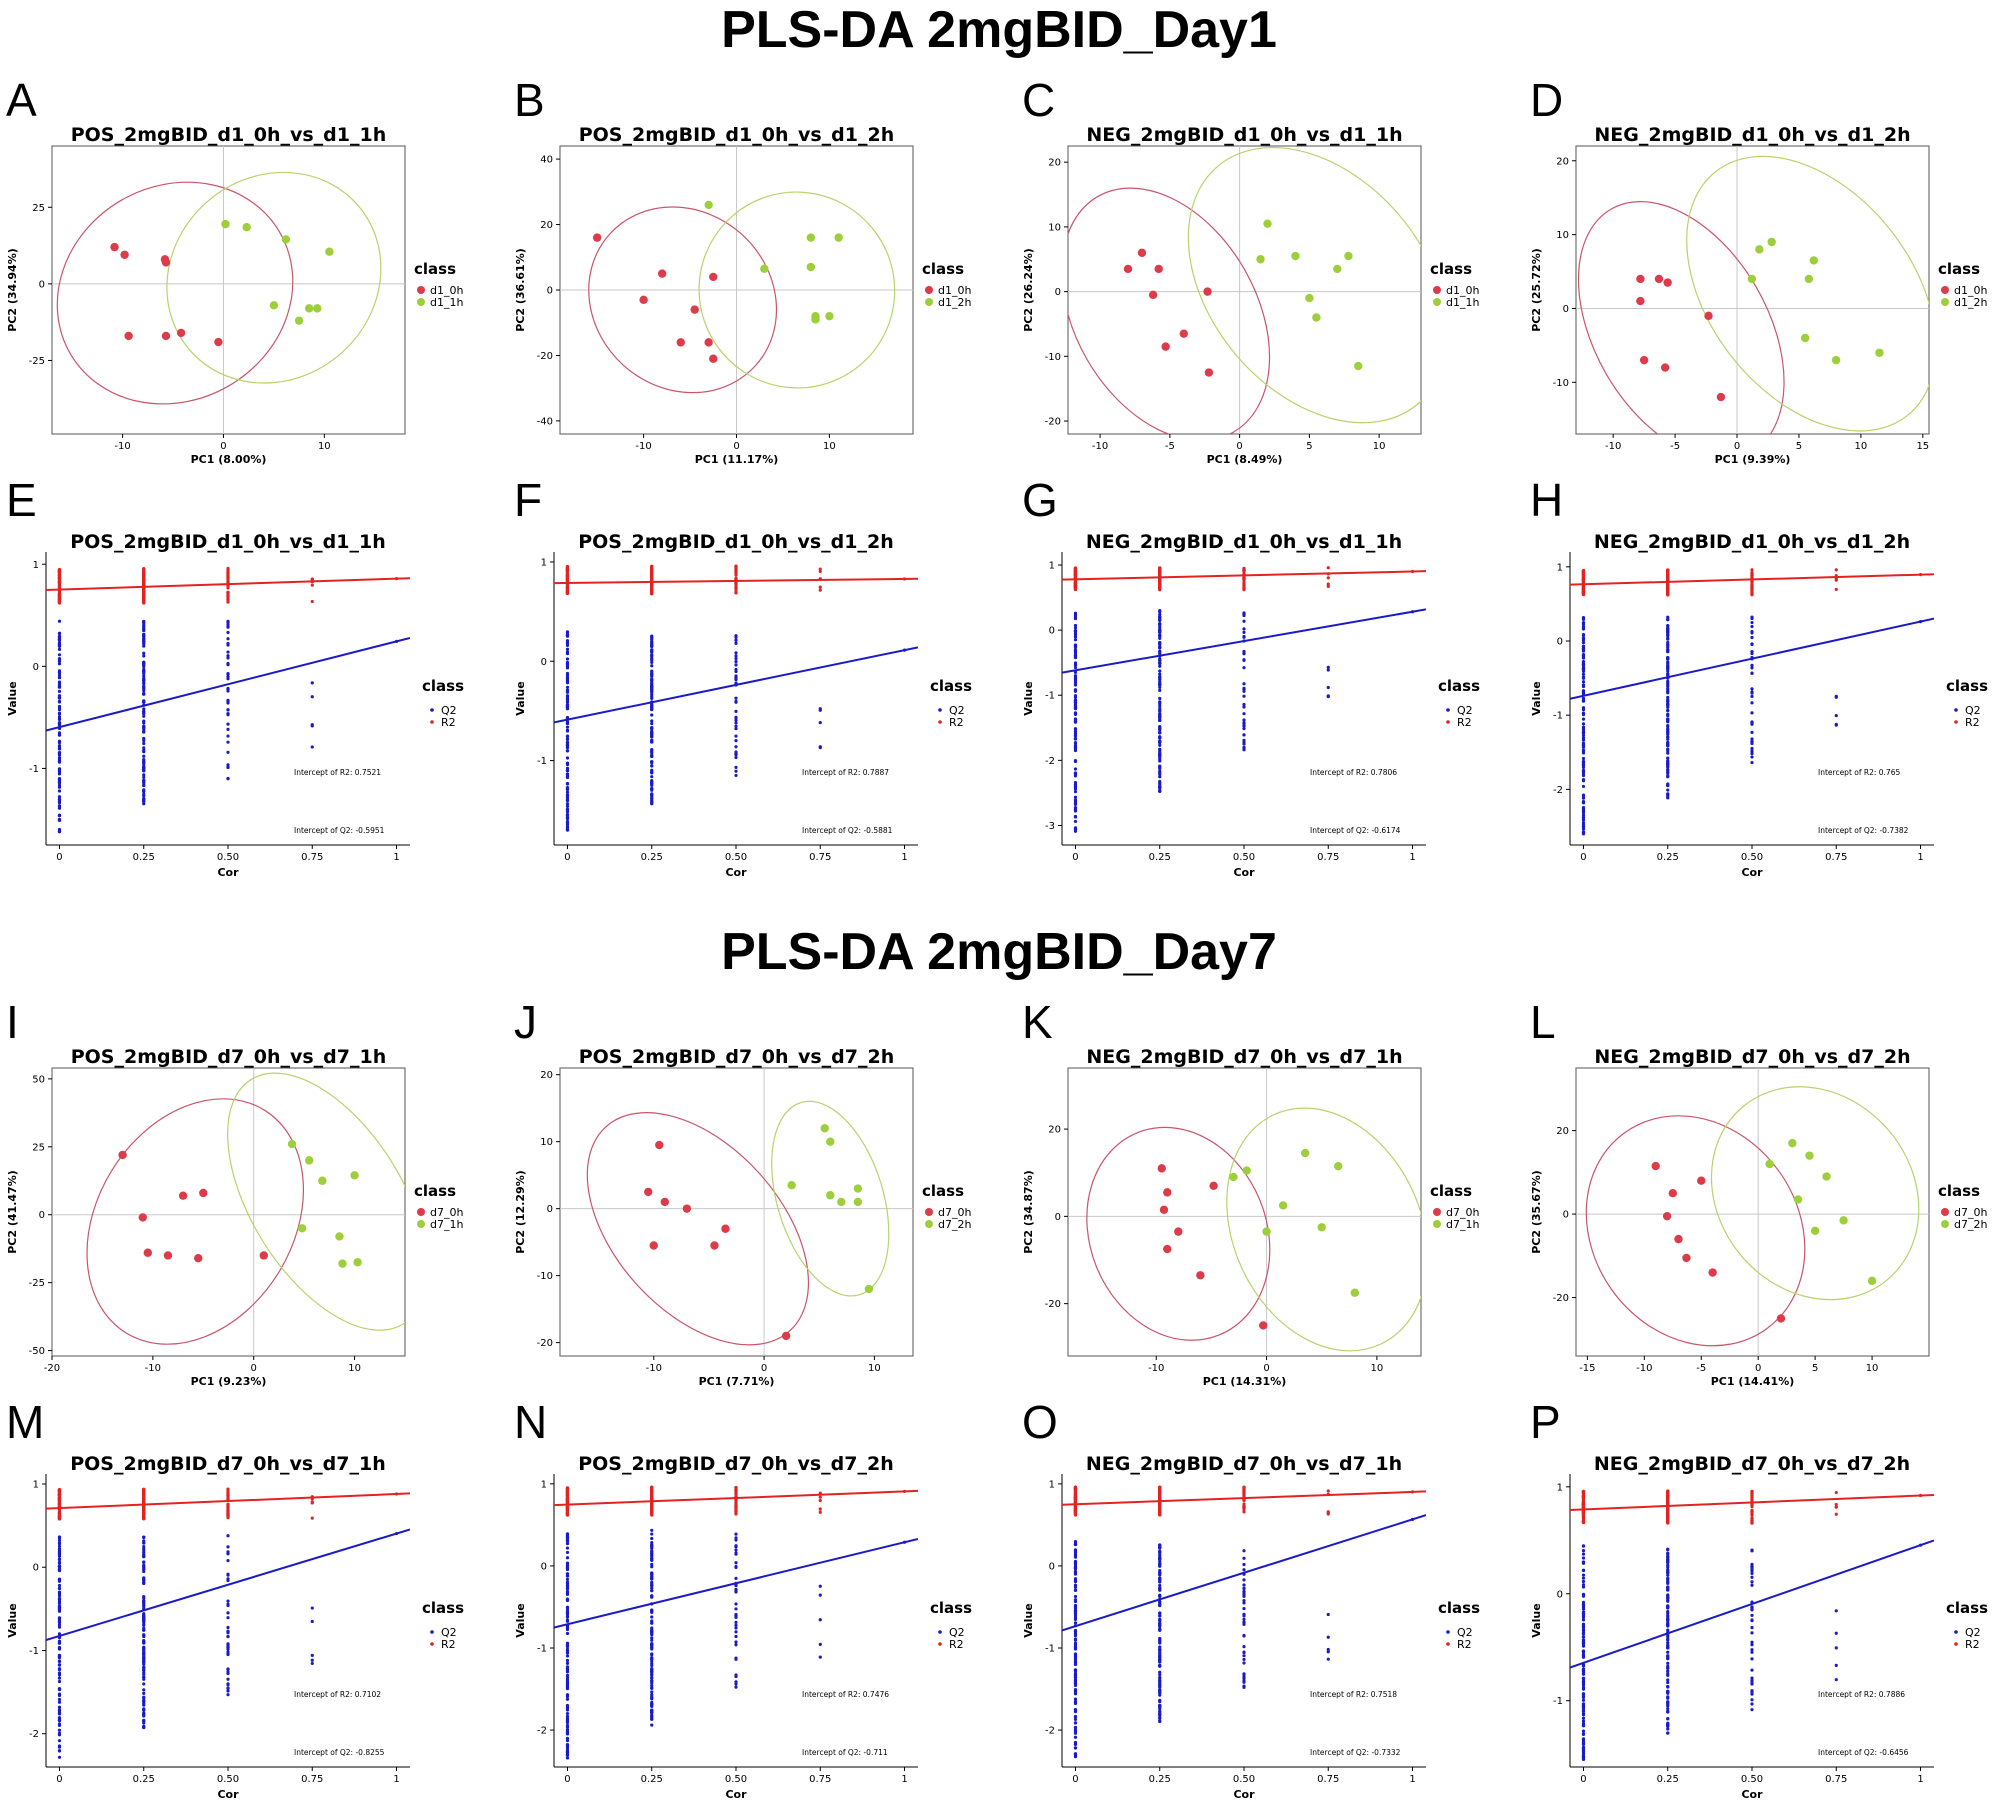 The width and height of the screenshot is (1998, 1820). Describe the element at coordinates (21, 100) in the screenshot. I see `panel-letter: A` at that location.